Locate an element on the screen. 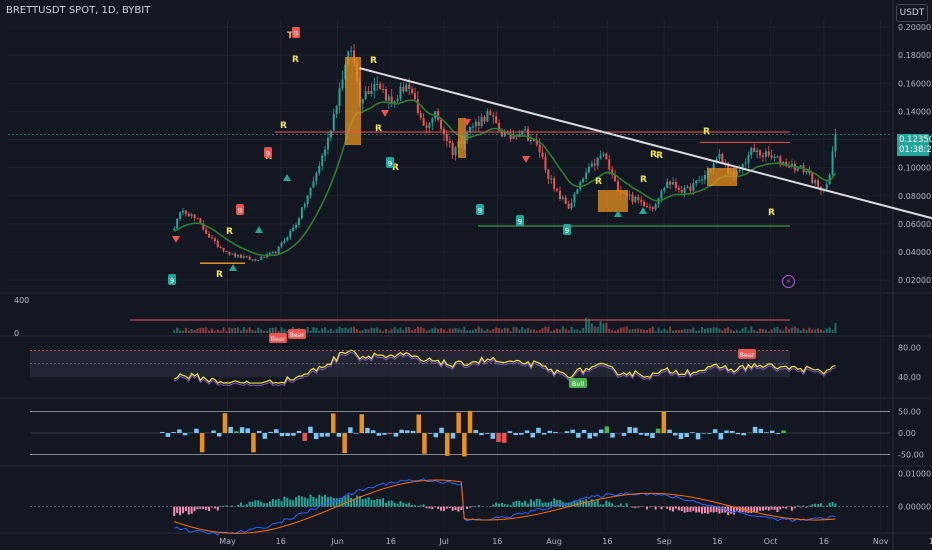  lightning-icon: ⚡ is located at coordinates (788, 281).